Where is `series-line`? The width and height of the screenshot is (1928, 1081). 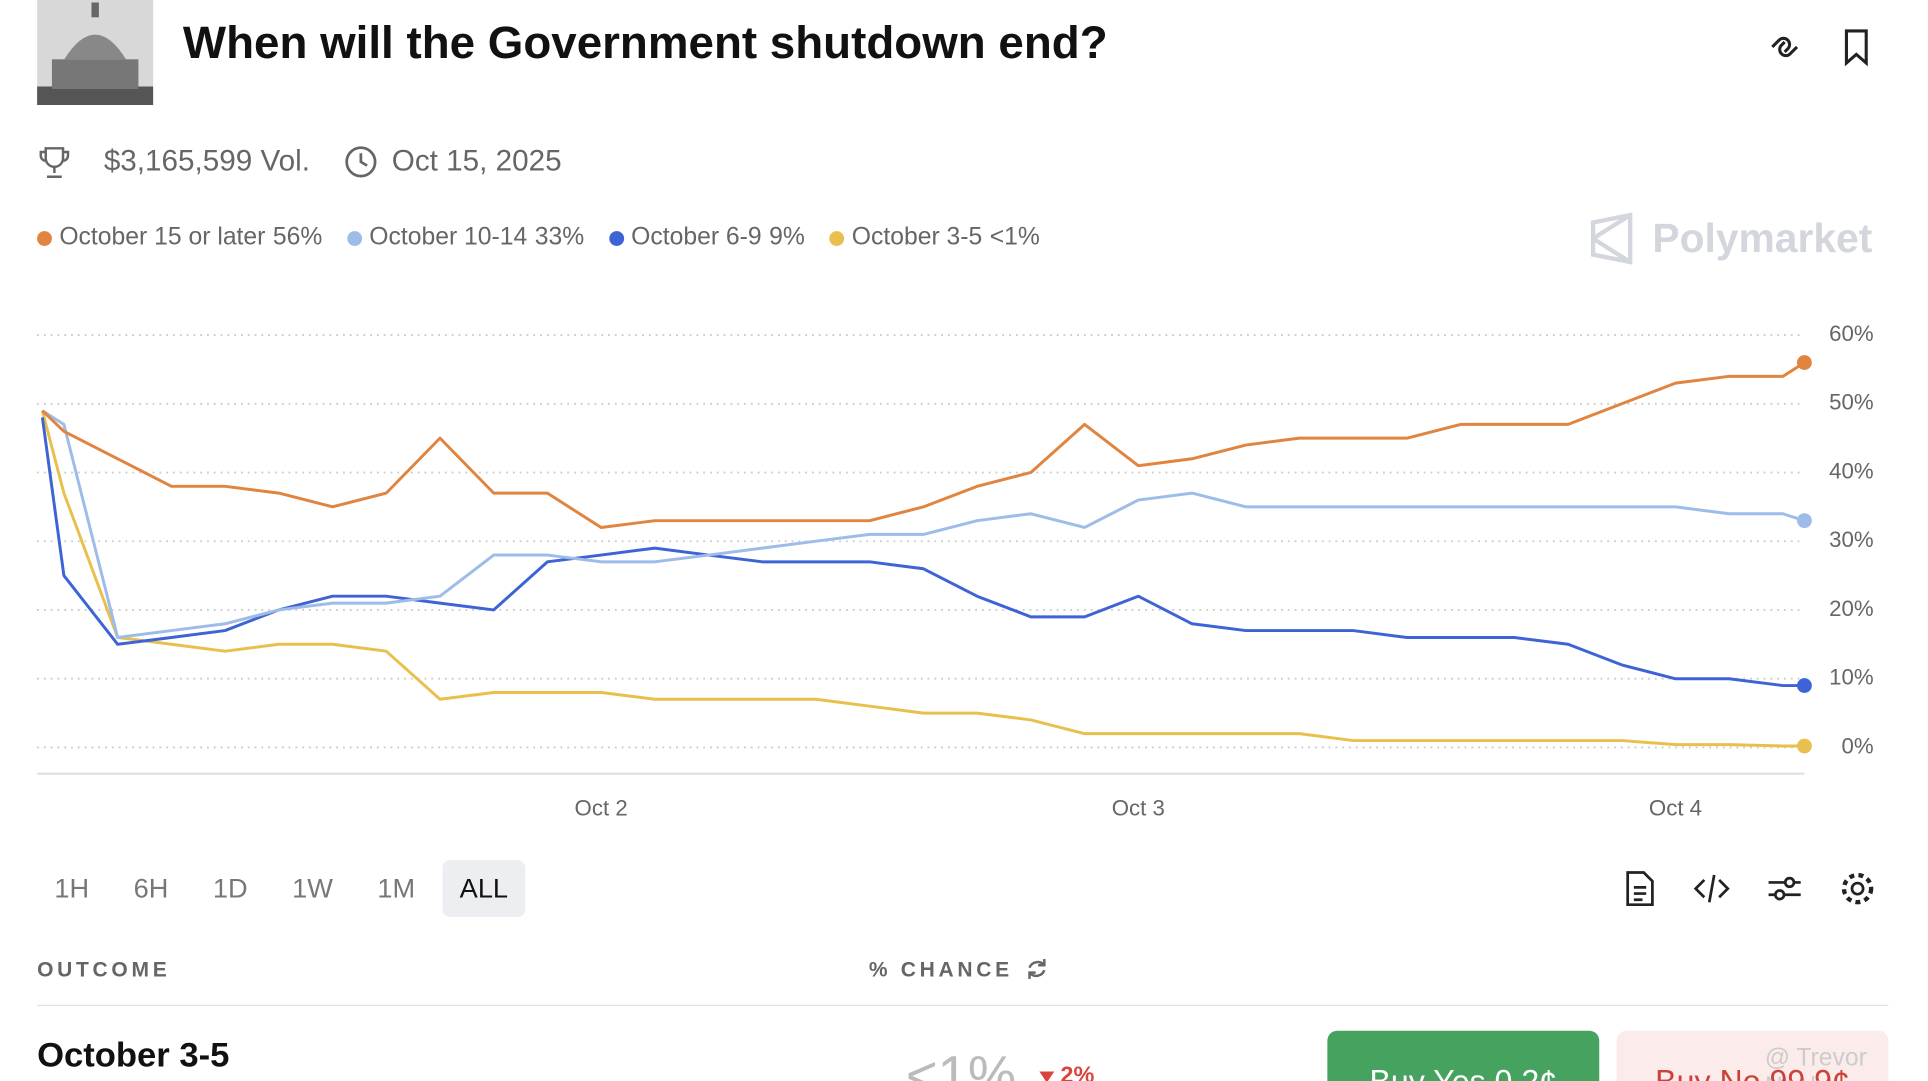 series-line is located at coordinates (923, 445).